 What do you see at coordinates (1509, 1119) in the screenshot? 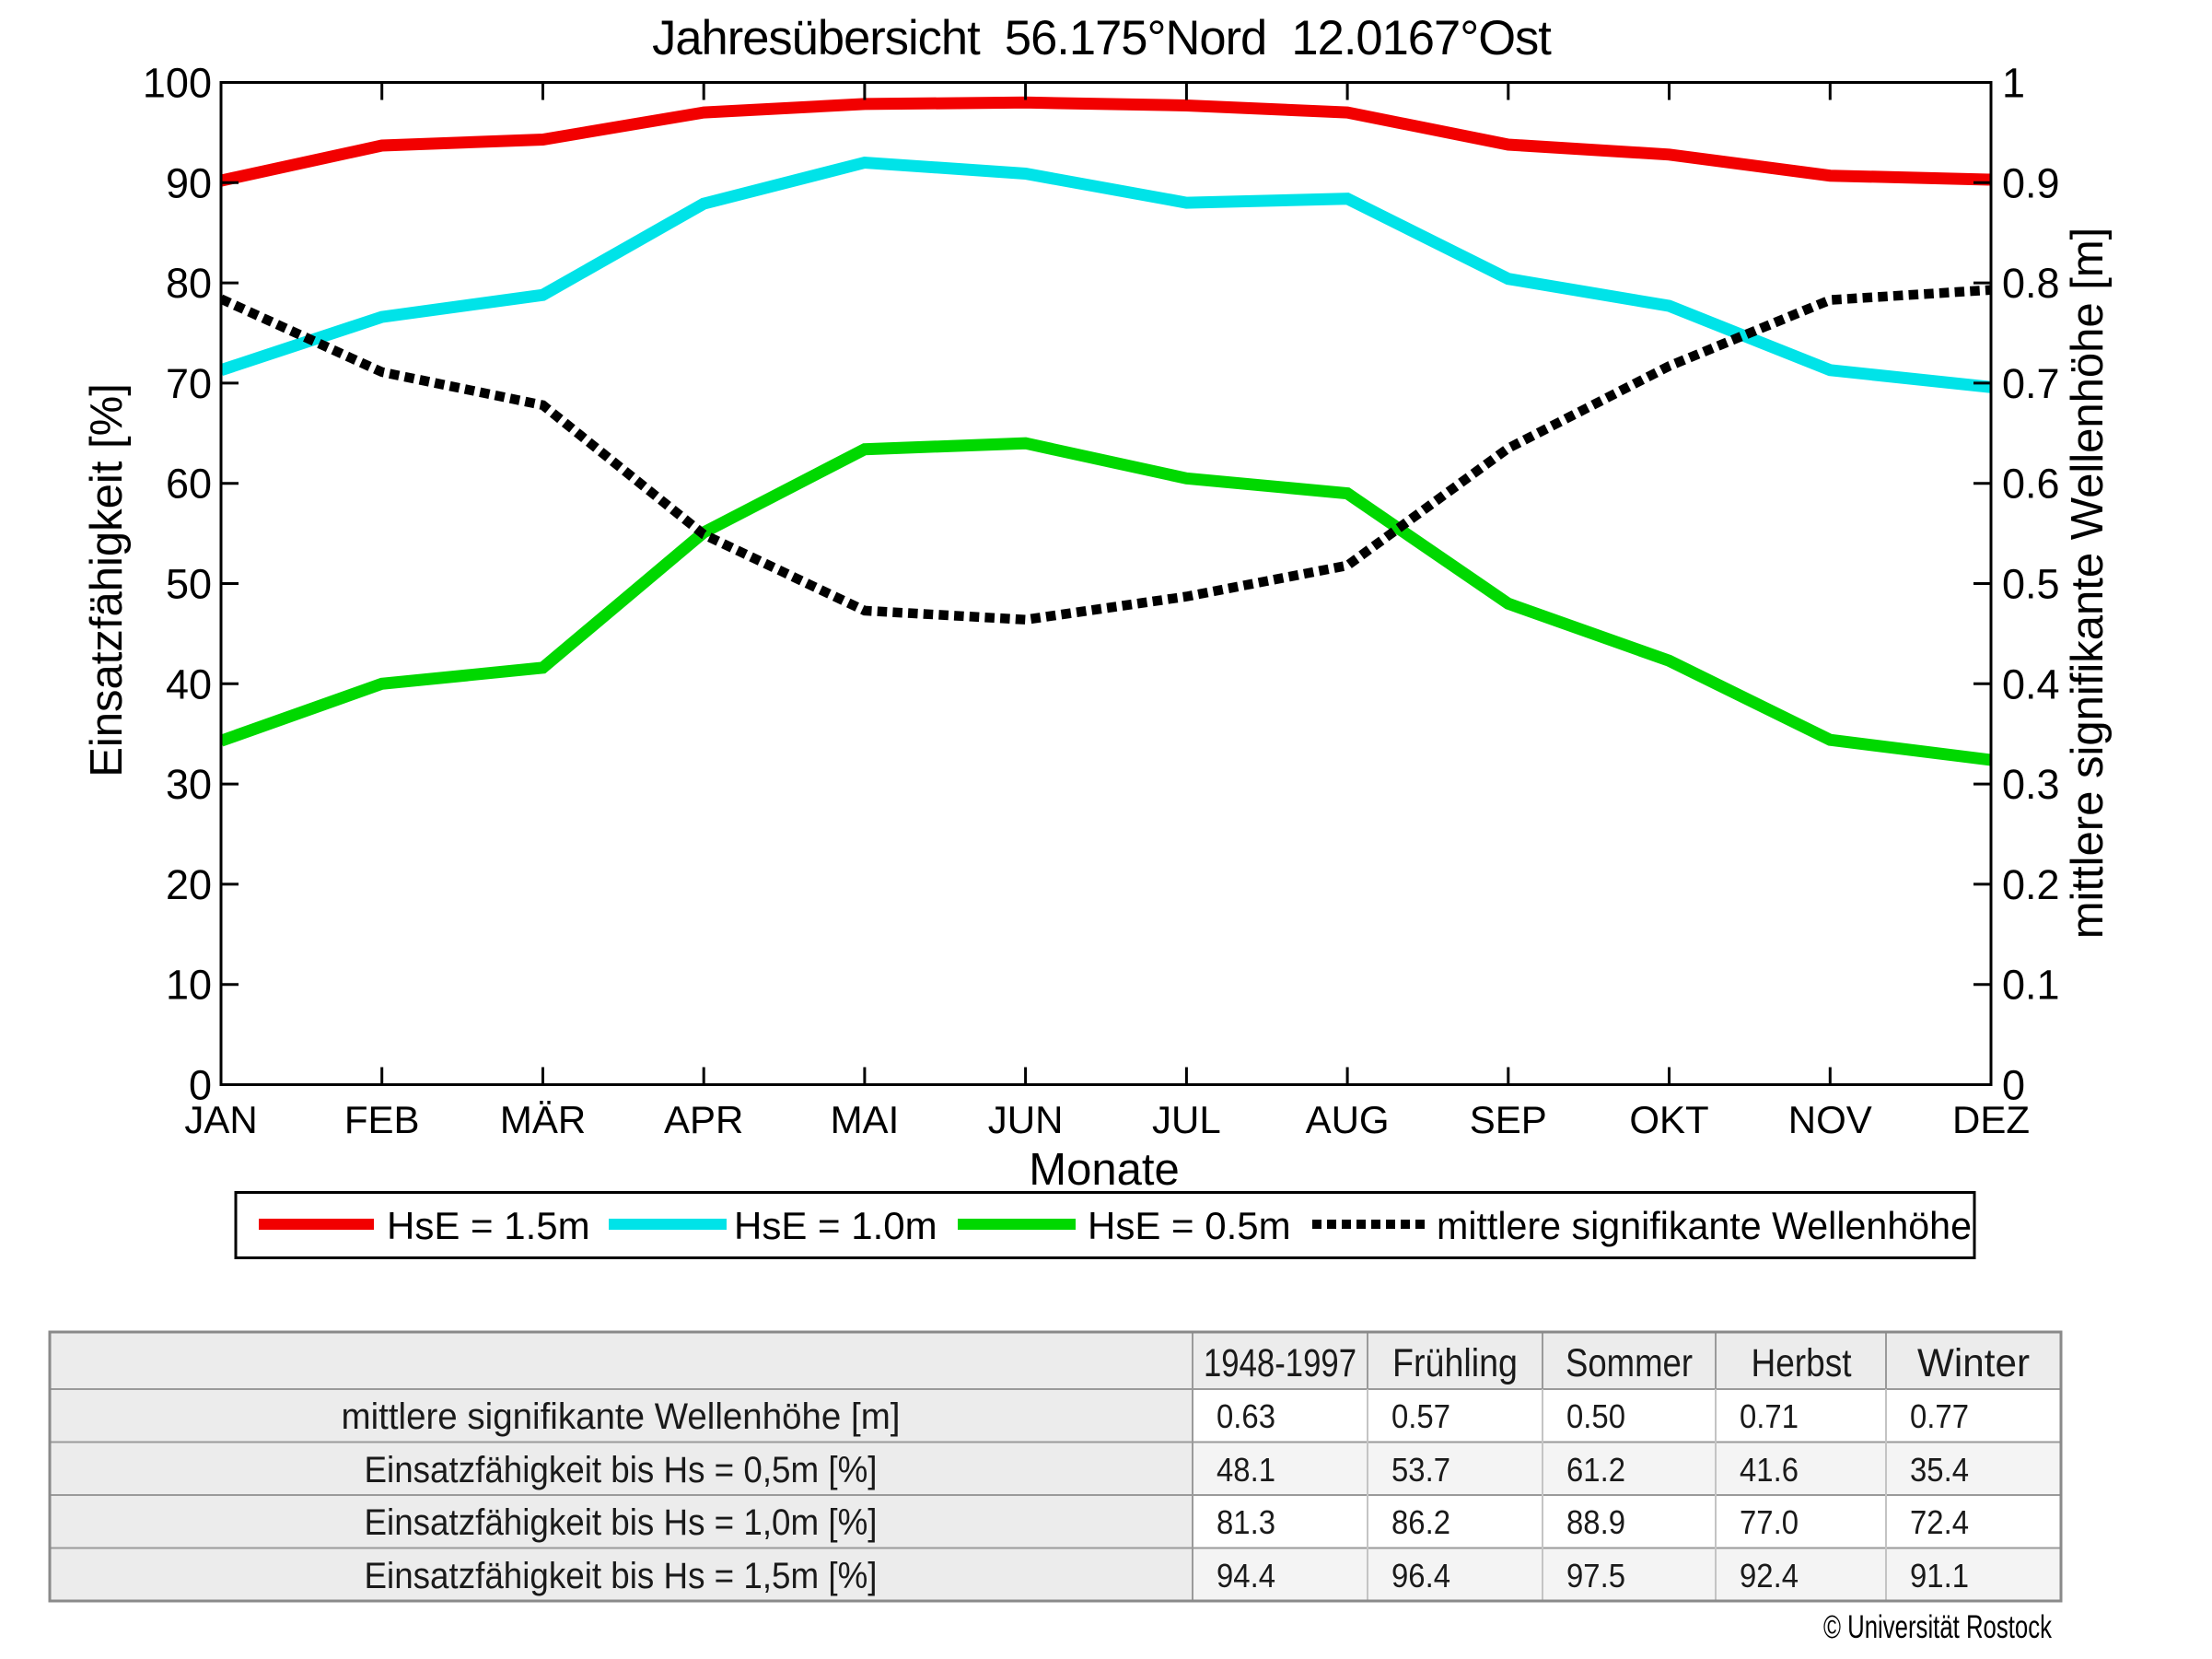
I see `svg-text: SEP` at bounding box center [1509, 1119].